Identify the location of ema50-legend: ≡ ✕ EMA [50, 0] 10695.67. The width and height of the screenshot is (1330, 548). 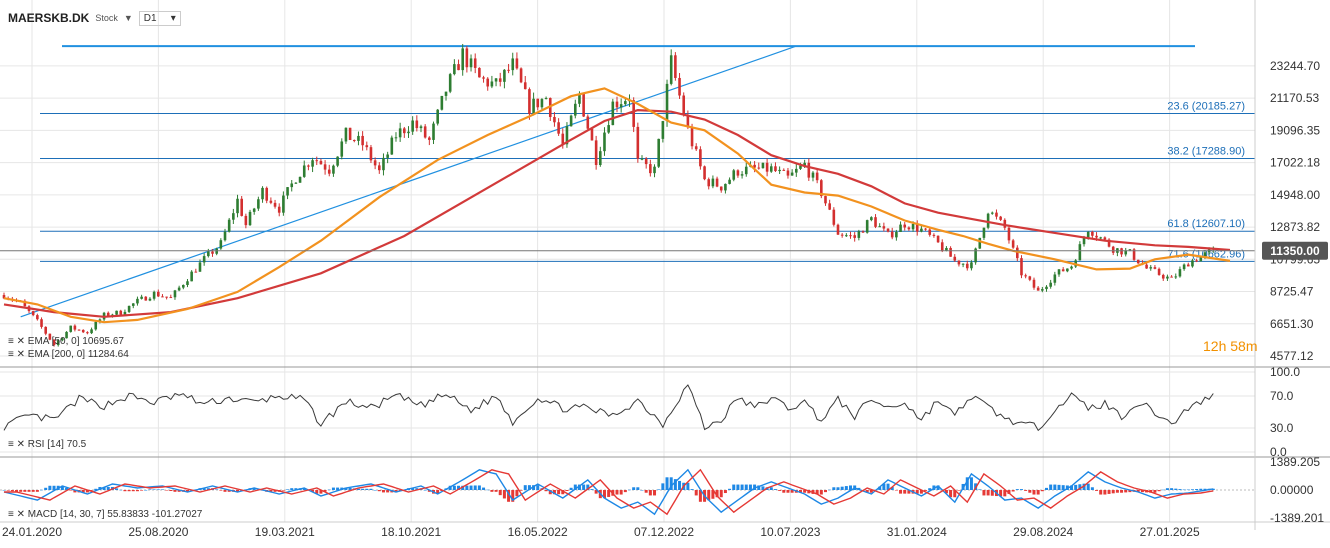
(66, 341).